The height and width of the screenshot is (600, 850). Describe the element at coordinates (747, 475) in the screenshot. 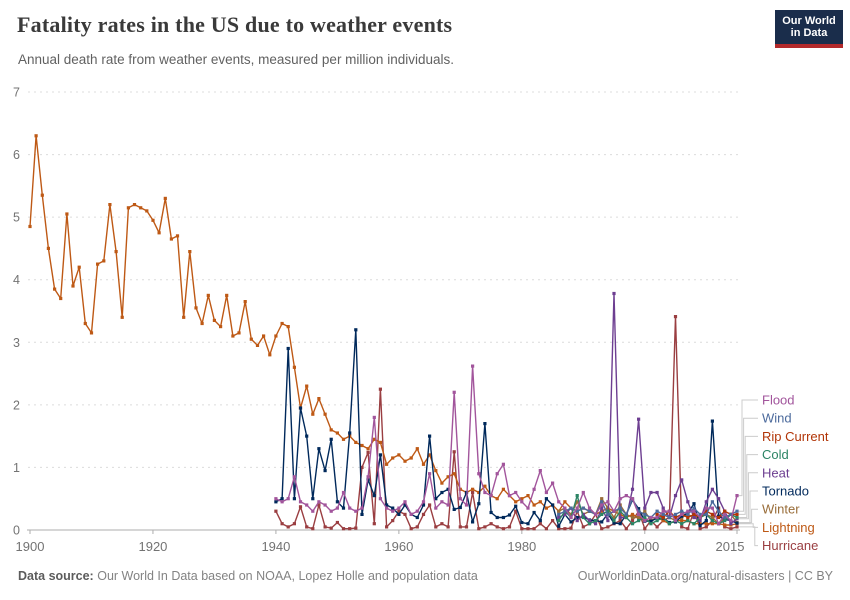

I see `legend-connector-rip-current` at that location.